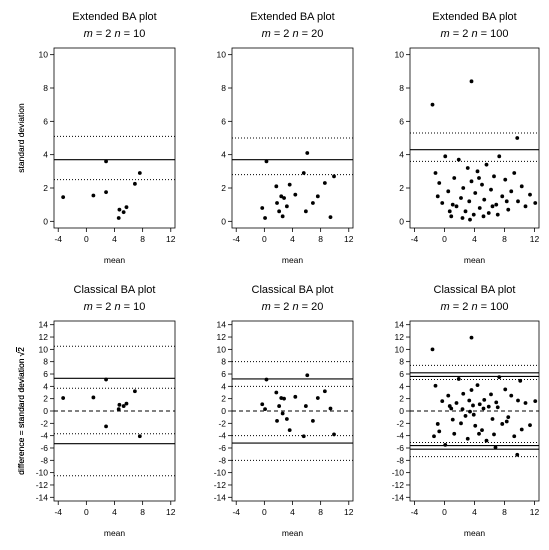  I want to click on y-axis-label: standard deviation, so click(21, 138).